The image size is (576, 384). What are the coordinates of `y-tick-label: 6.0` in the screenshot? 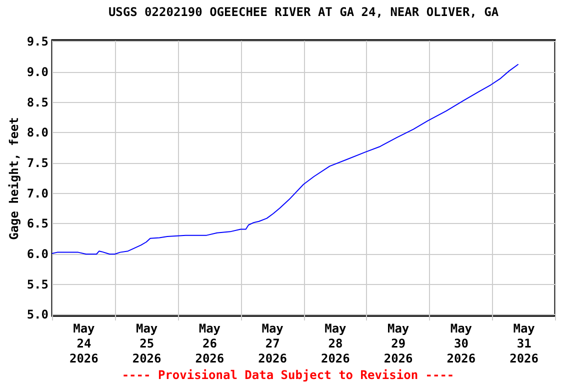 It's located at (37, 254).